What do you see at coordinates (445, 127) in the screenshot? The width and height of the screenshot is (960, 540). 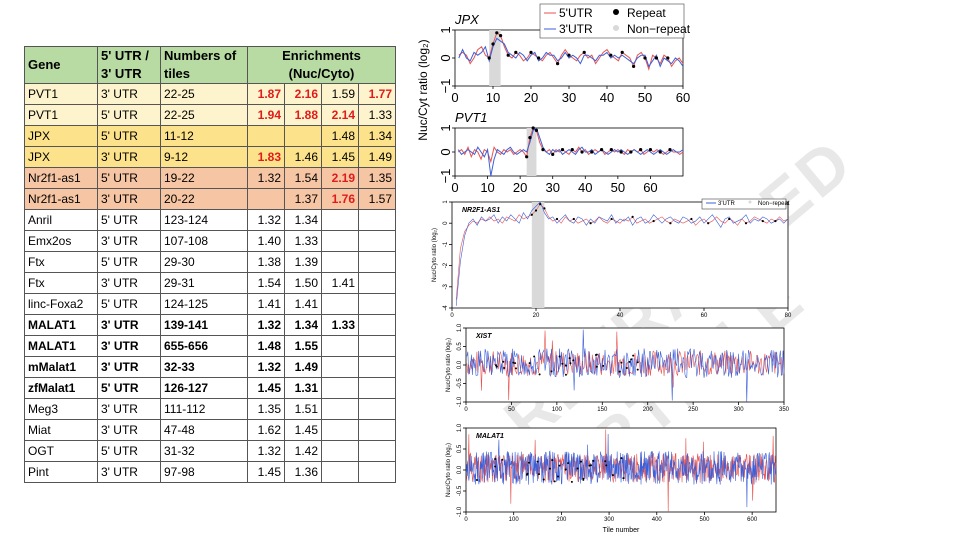 I see `y-tick-label: 1` at bounding box center [445, 127].